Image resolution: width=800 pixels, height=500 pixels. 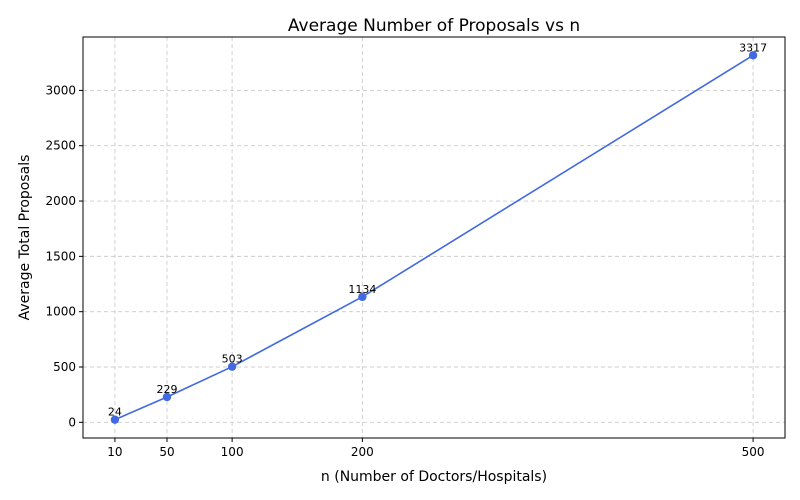 I want to click on y-axis-label: Average Total Proposals, so click(x=25, y=238).